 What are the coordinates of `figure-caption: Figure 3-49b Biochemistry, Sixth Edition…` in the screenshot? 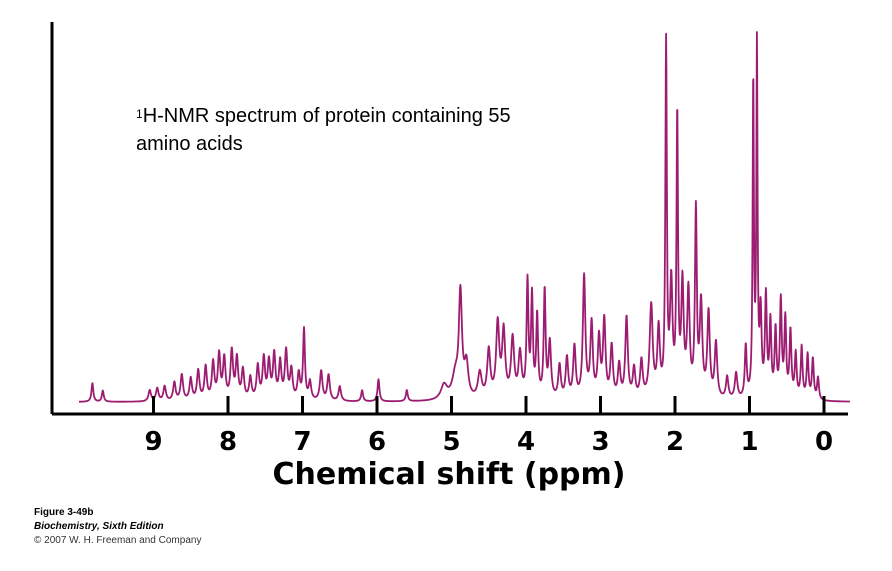 It's located at (117, 527).